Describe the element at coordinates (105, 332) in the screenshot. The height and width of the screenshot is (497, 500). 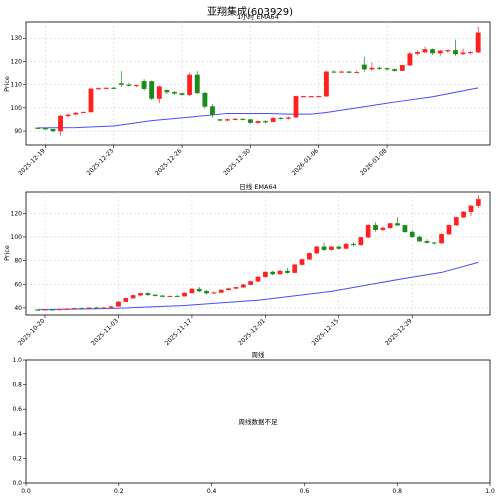
I see `daily-x-tick-label: 2025-11-03` at that location.